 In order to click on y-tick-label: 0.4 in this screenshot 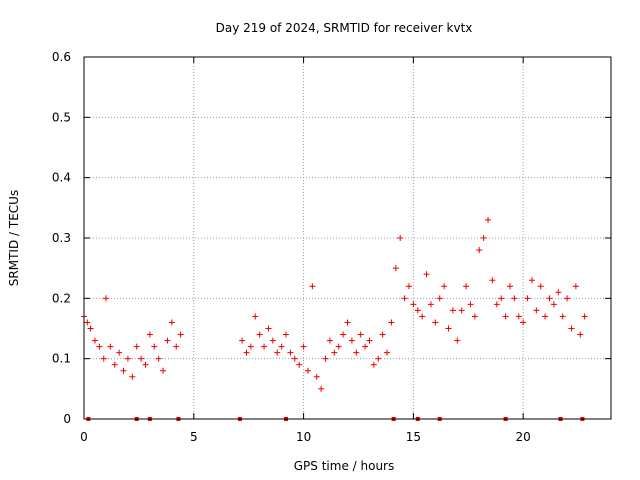, I will do `click(61, 178)`.